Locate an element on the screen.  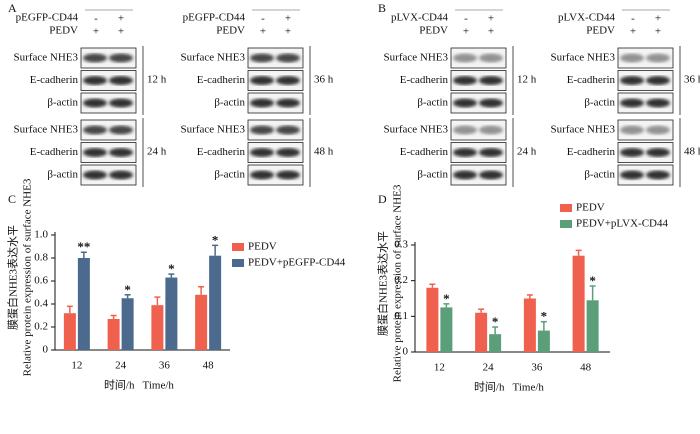
panel-label: A is located at coordinates (12, 8).